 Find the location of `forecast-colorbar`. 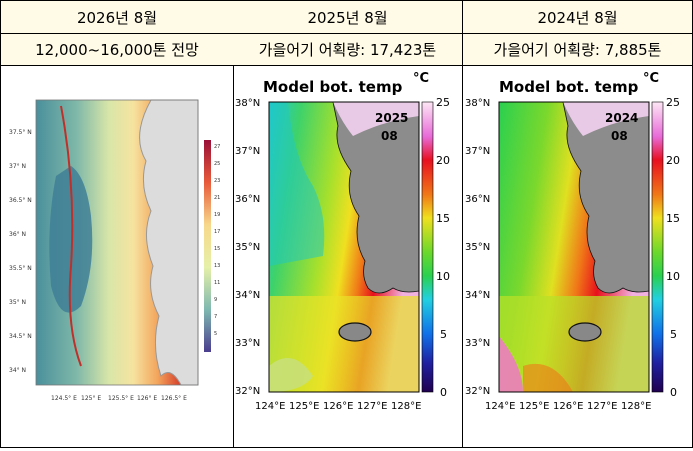

forecast-colorbar is located at coordinates (207, 246).